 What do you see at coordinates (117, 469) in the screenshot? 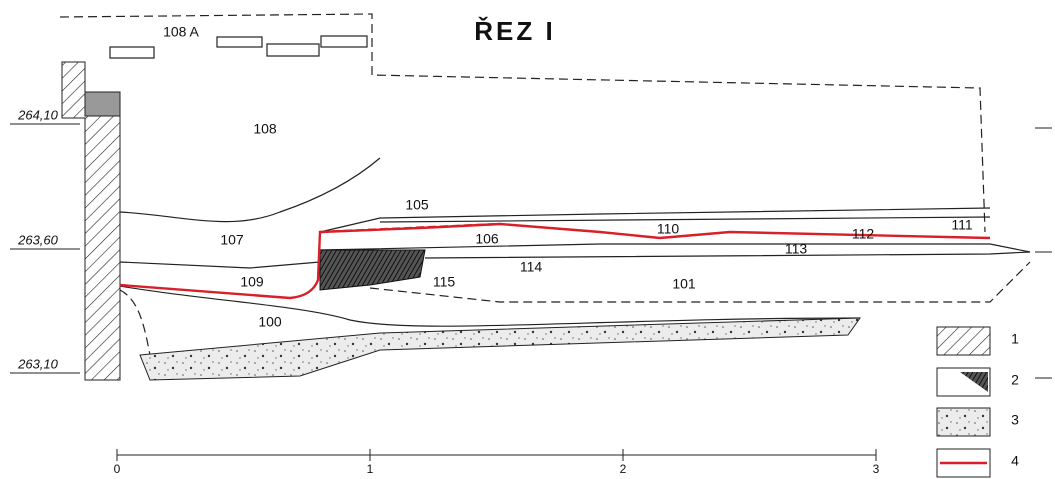
I see `scale-label: 0` at bounding box center [117, 469].